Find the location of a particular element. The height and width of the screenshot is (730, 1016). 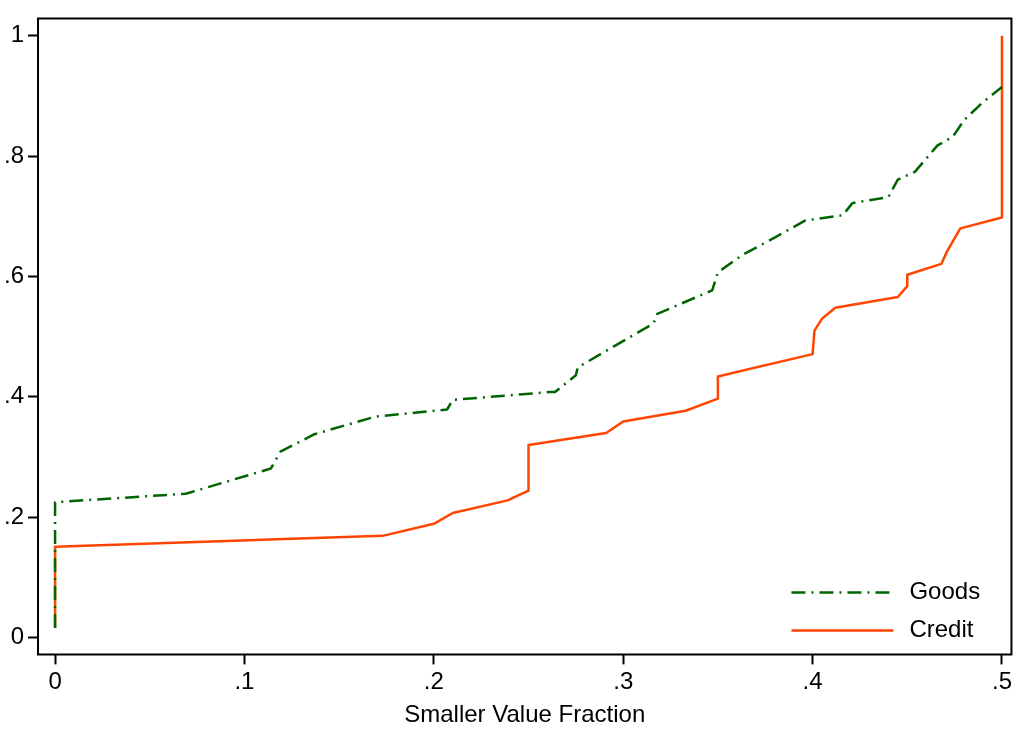

x-tick-label: .3 is located at coordinates (623, 681).